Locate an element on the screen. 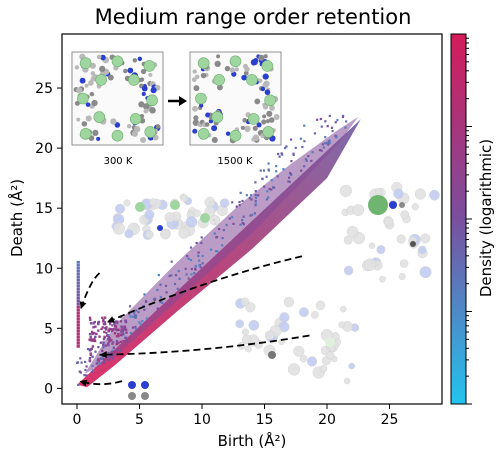 This screenshot has width=500, height=459. annotation-arrow is located at coordinates (204, 289).